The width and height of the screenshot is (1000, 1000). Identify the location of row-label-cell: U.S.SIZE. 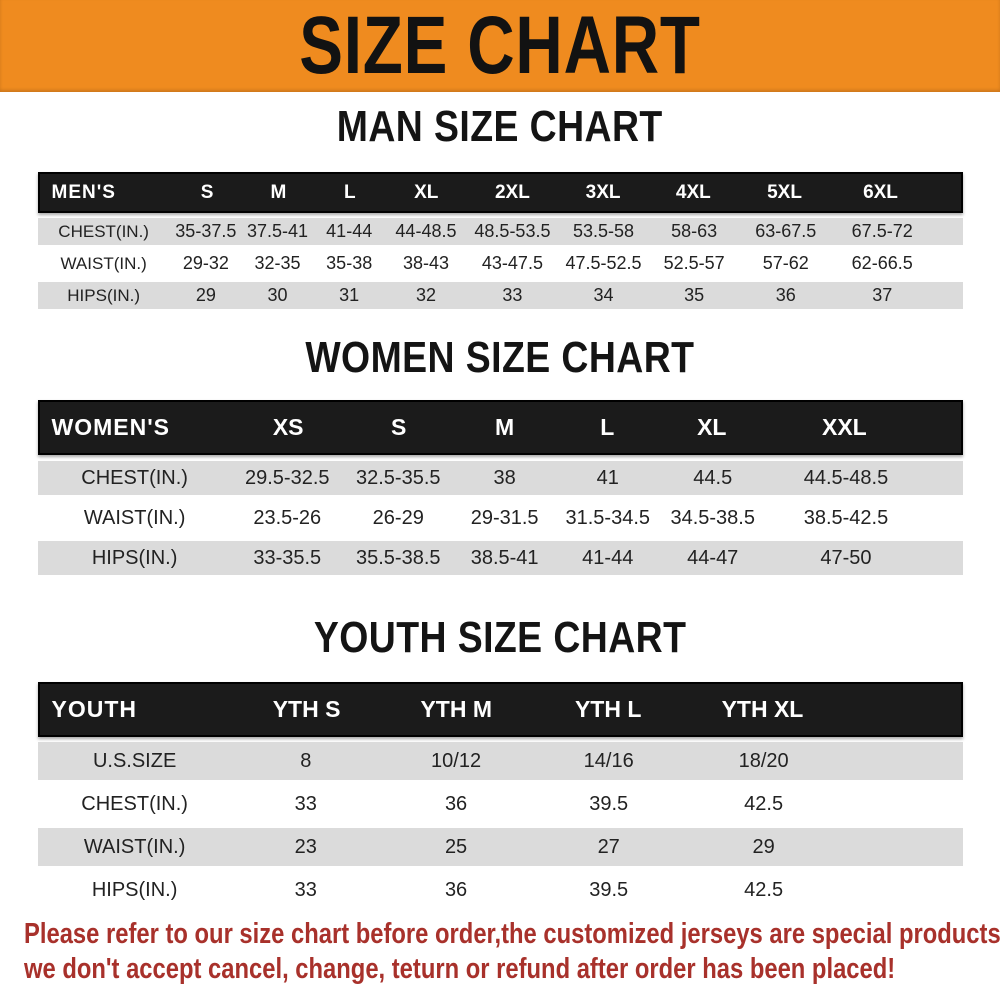
(134, 760).